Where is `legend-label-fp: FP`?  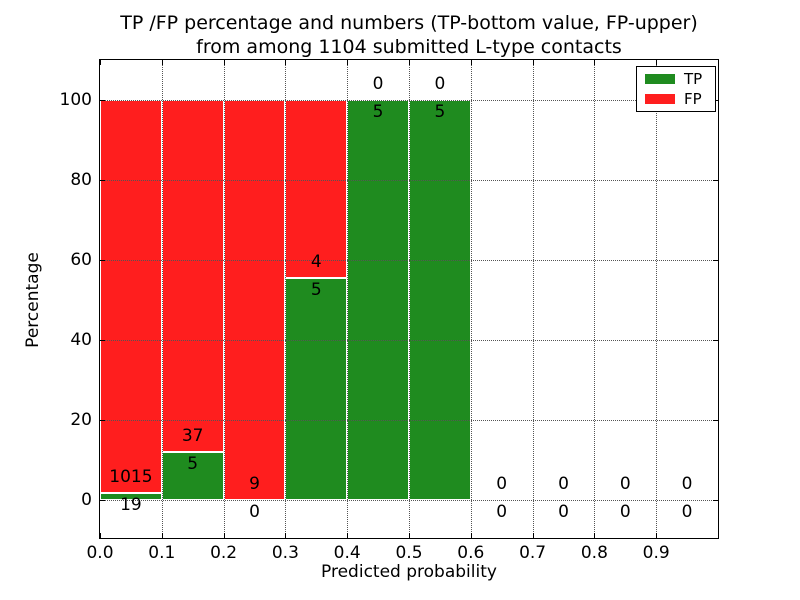
legend-label-fp: FP is located at coordinates (693, 98).